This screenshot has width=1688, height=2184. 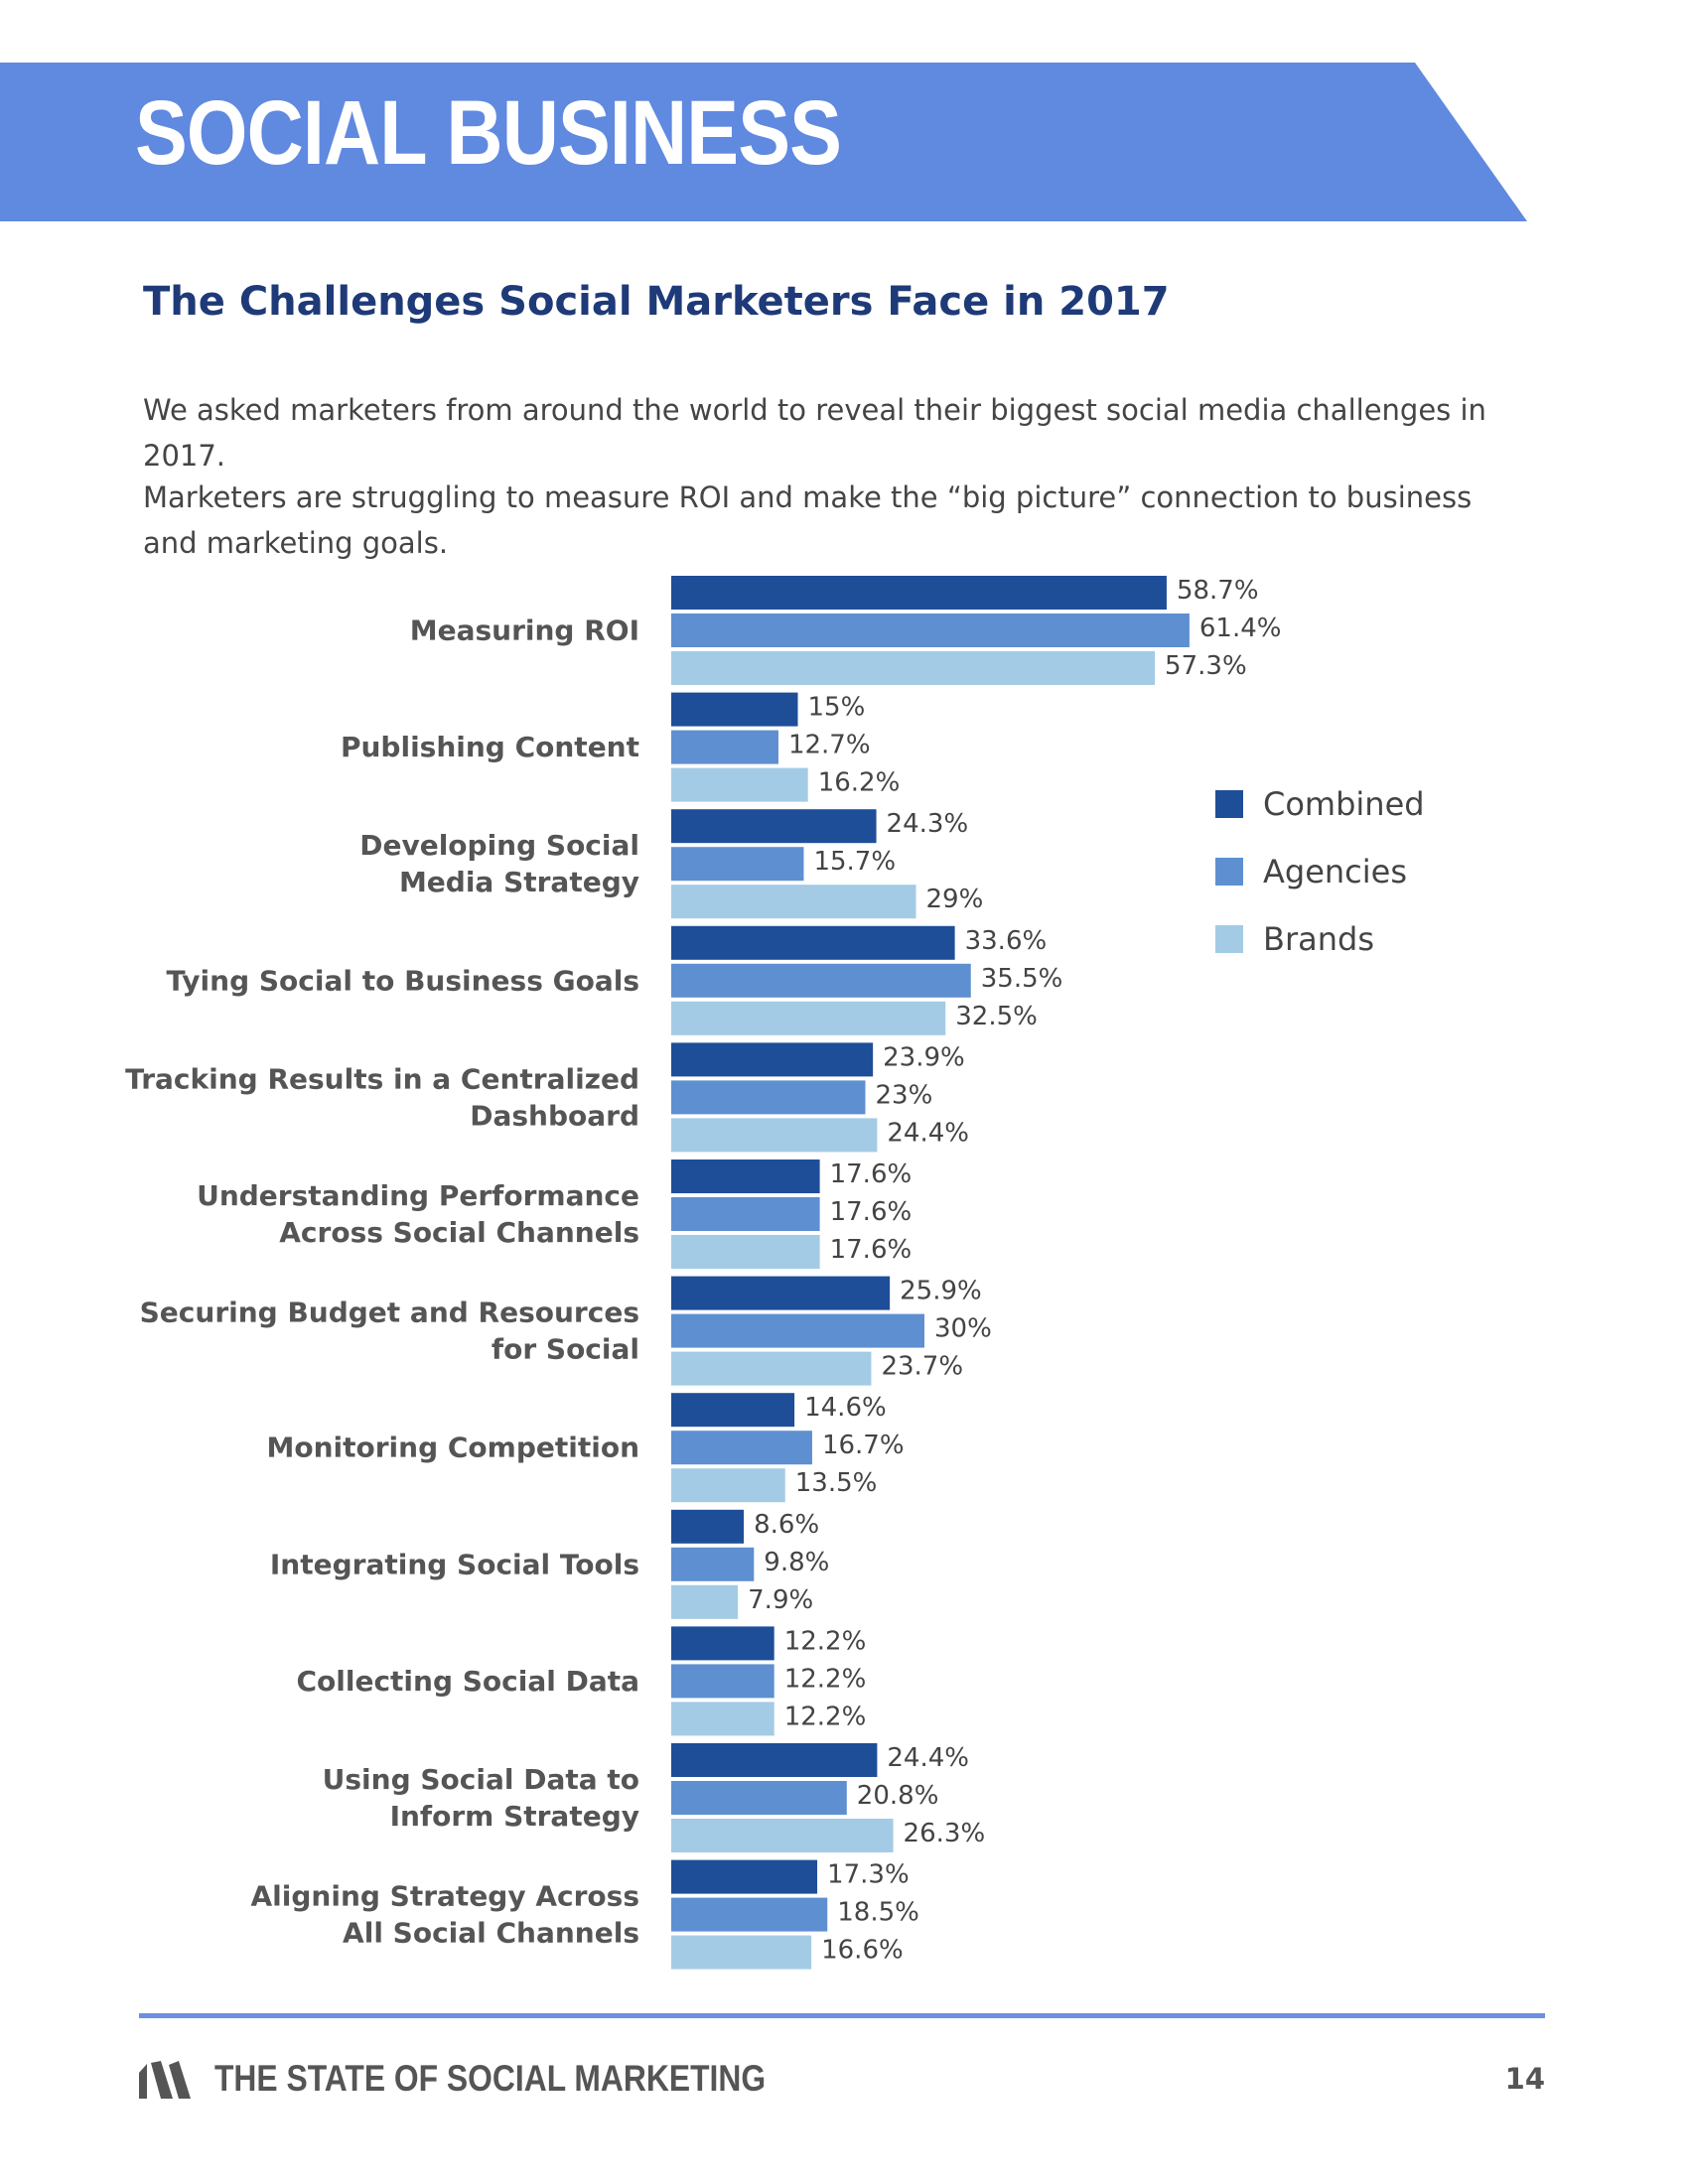 What do you see at coordinates (1229, 804) in the screenshot?
I see `legend-swatch-combined` at bounding box center [1229, 804].